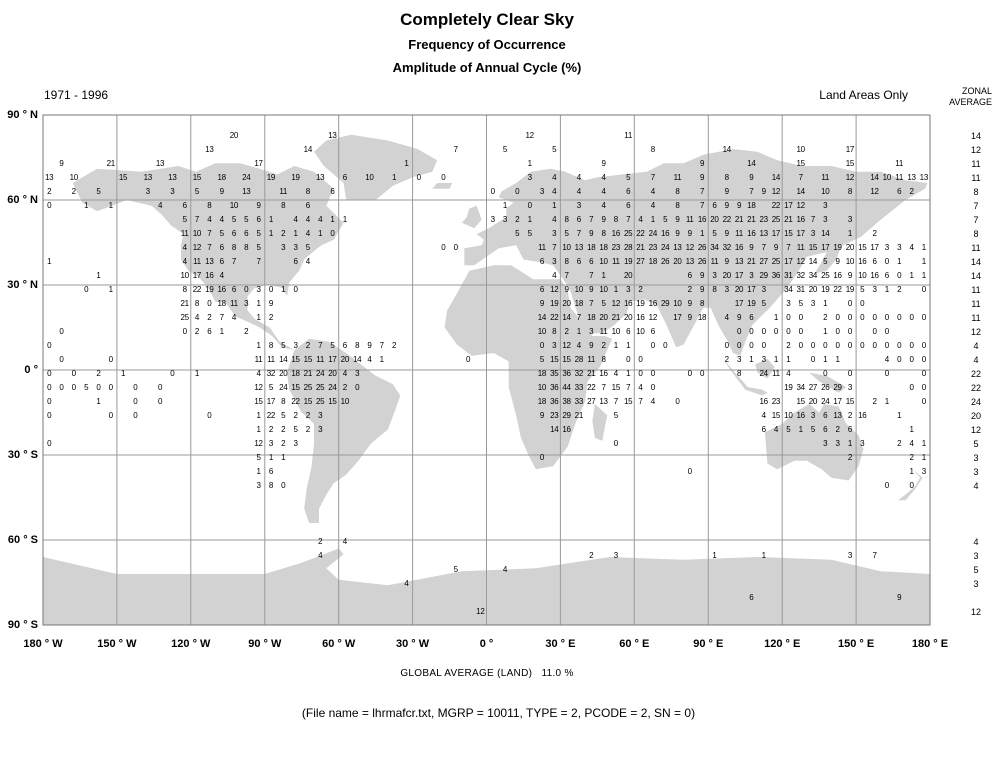 Image resolution: width=997 pixels, height=760 pixels. I want to click on longitude-label: 150 ° E, so click(856, 644).